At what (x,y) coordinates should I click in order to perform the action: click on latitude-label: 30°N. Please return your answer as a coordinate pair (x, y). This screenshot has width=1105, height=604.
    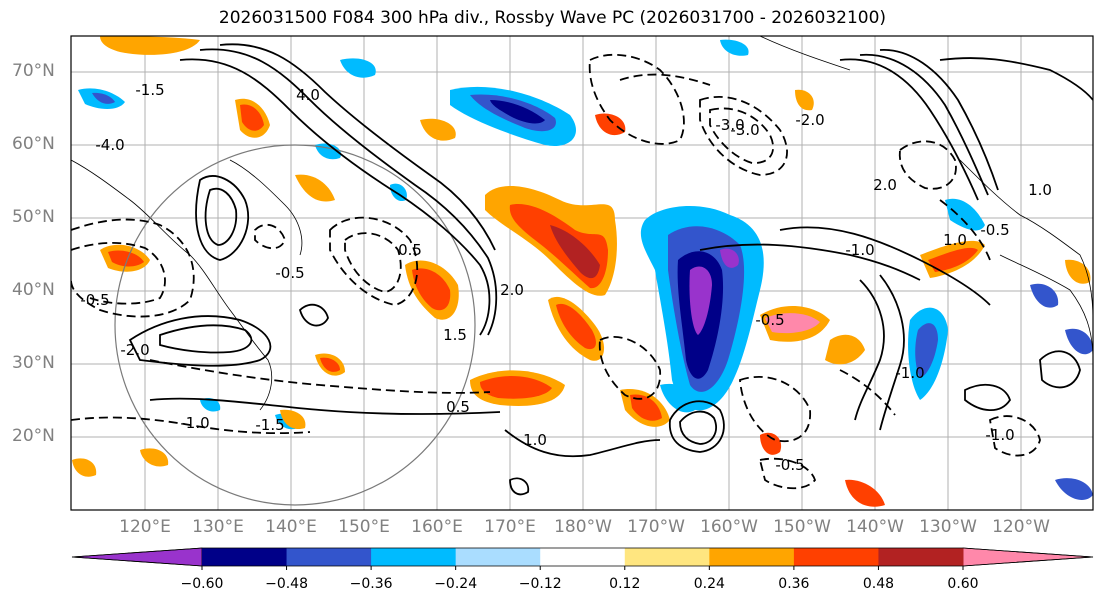
    Looking at the image, I should click on (33, 363).